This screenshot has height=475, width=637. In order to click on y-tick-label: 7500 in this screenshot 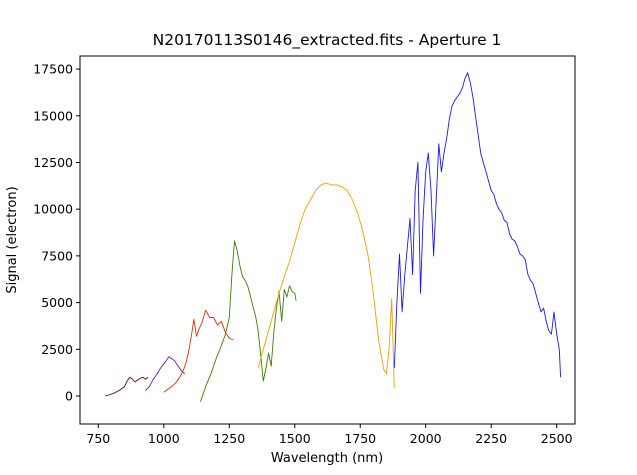, I will do `click(57, 255)`.